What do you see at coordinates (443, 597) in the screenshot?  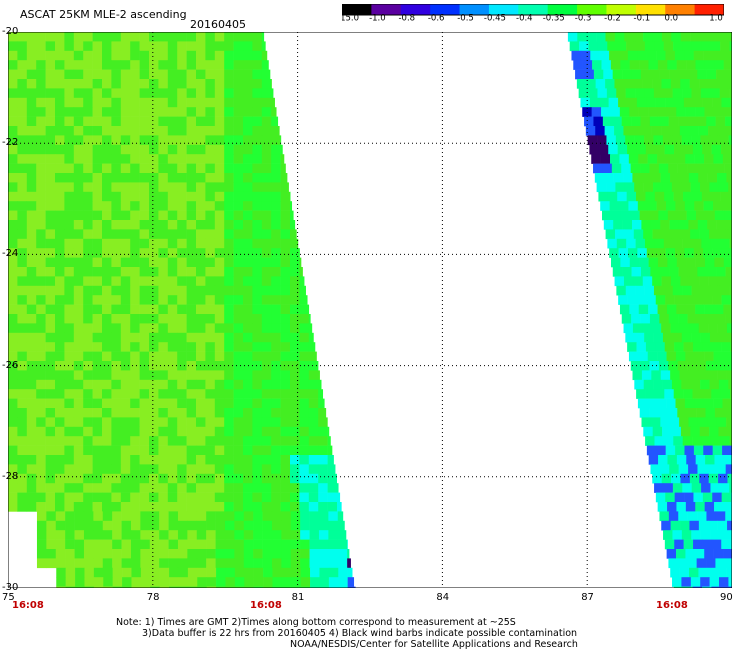 I see `lon-tick-label: 84` at bounding box center [443, 597].